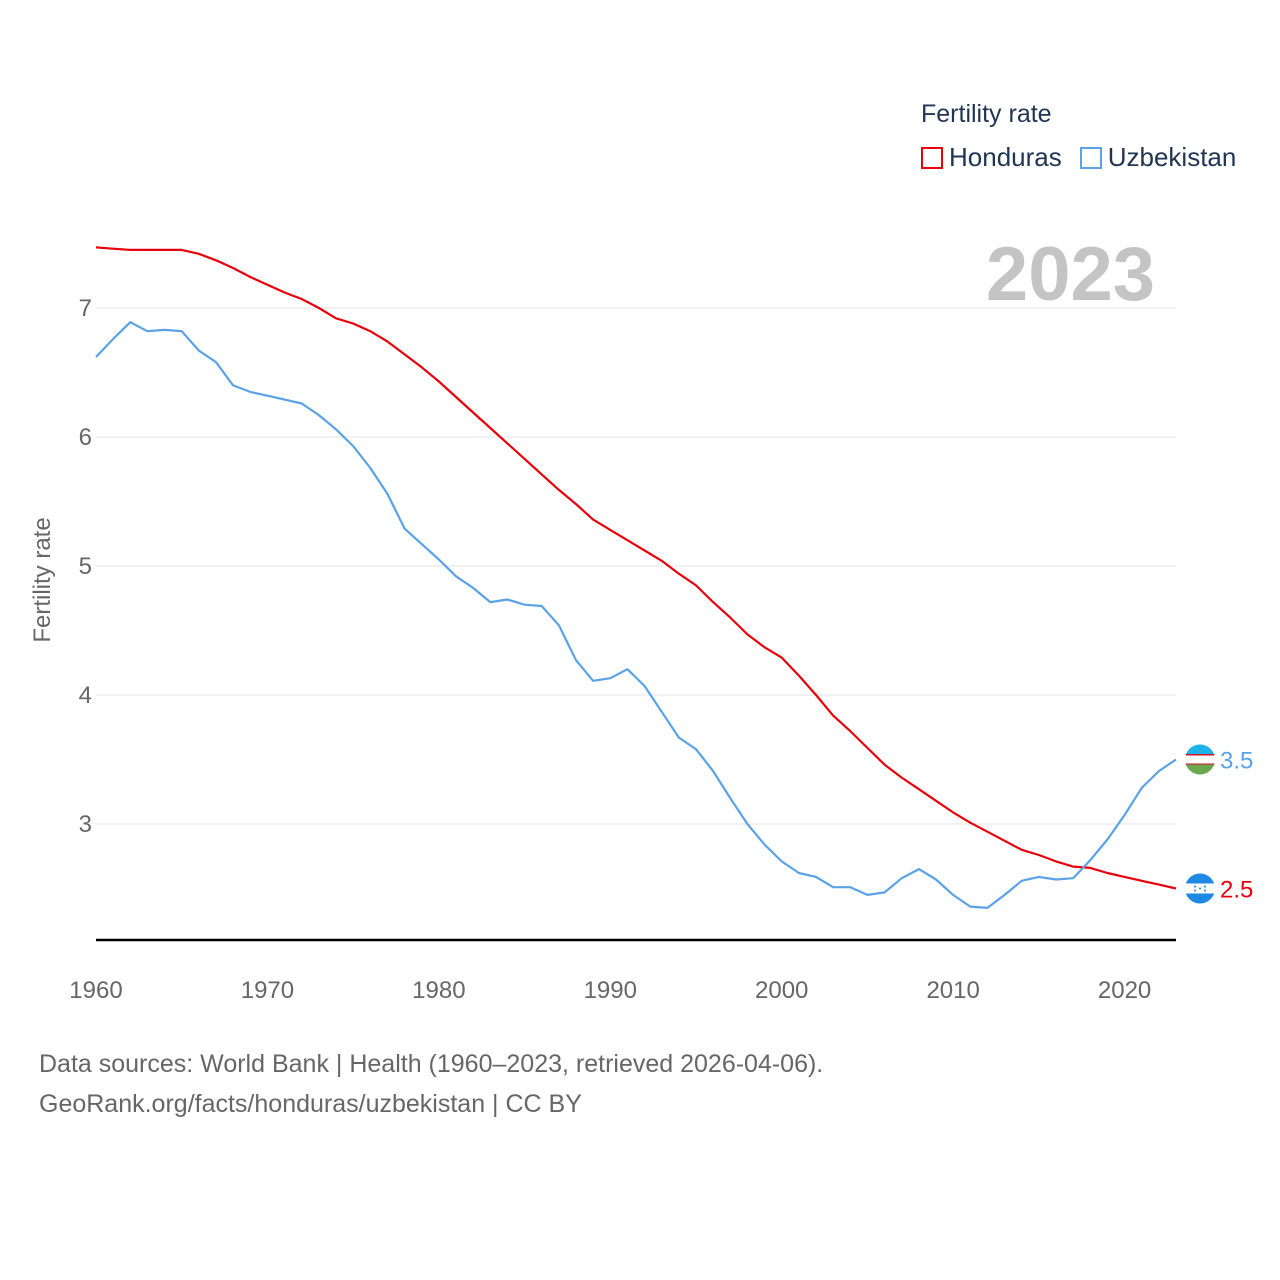  What do you see at coordinates (42, 579) in the screenshot?
I see `y-axis-title: Fertility rate` at bounding box center [42, 579].